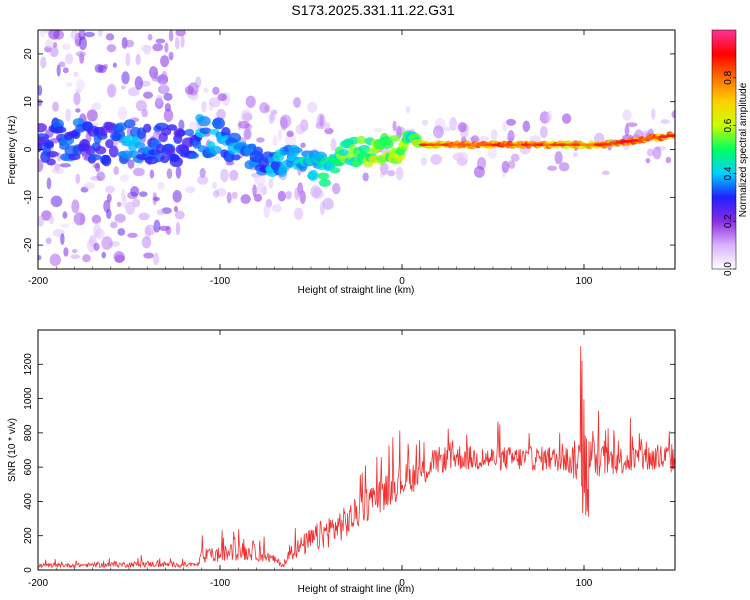  Describe the element at coordinates (584, 583) in the screenshot. I see `x-tick-label: 100` at that location.